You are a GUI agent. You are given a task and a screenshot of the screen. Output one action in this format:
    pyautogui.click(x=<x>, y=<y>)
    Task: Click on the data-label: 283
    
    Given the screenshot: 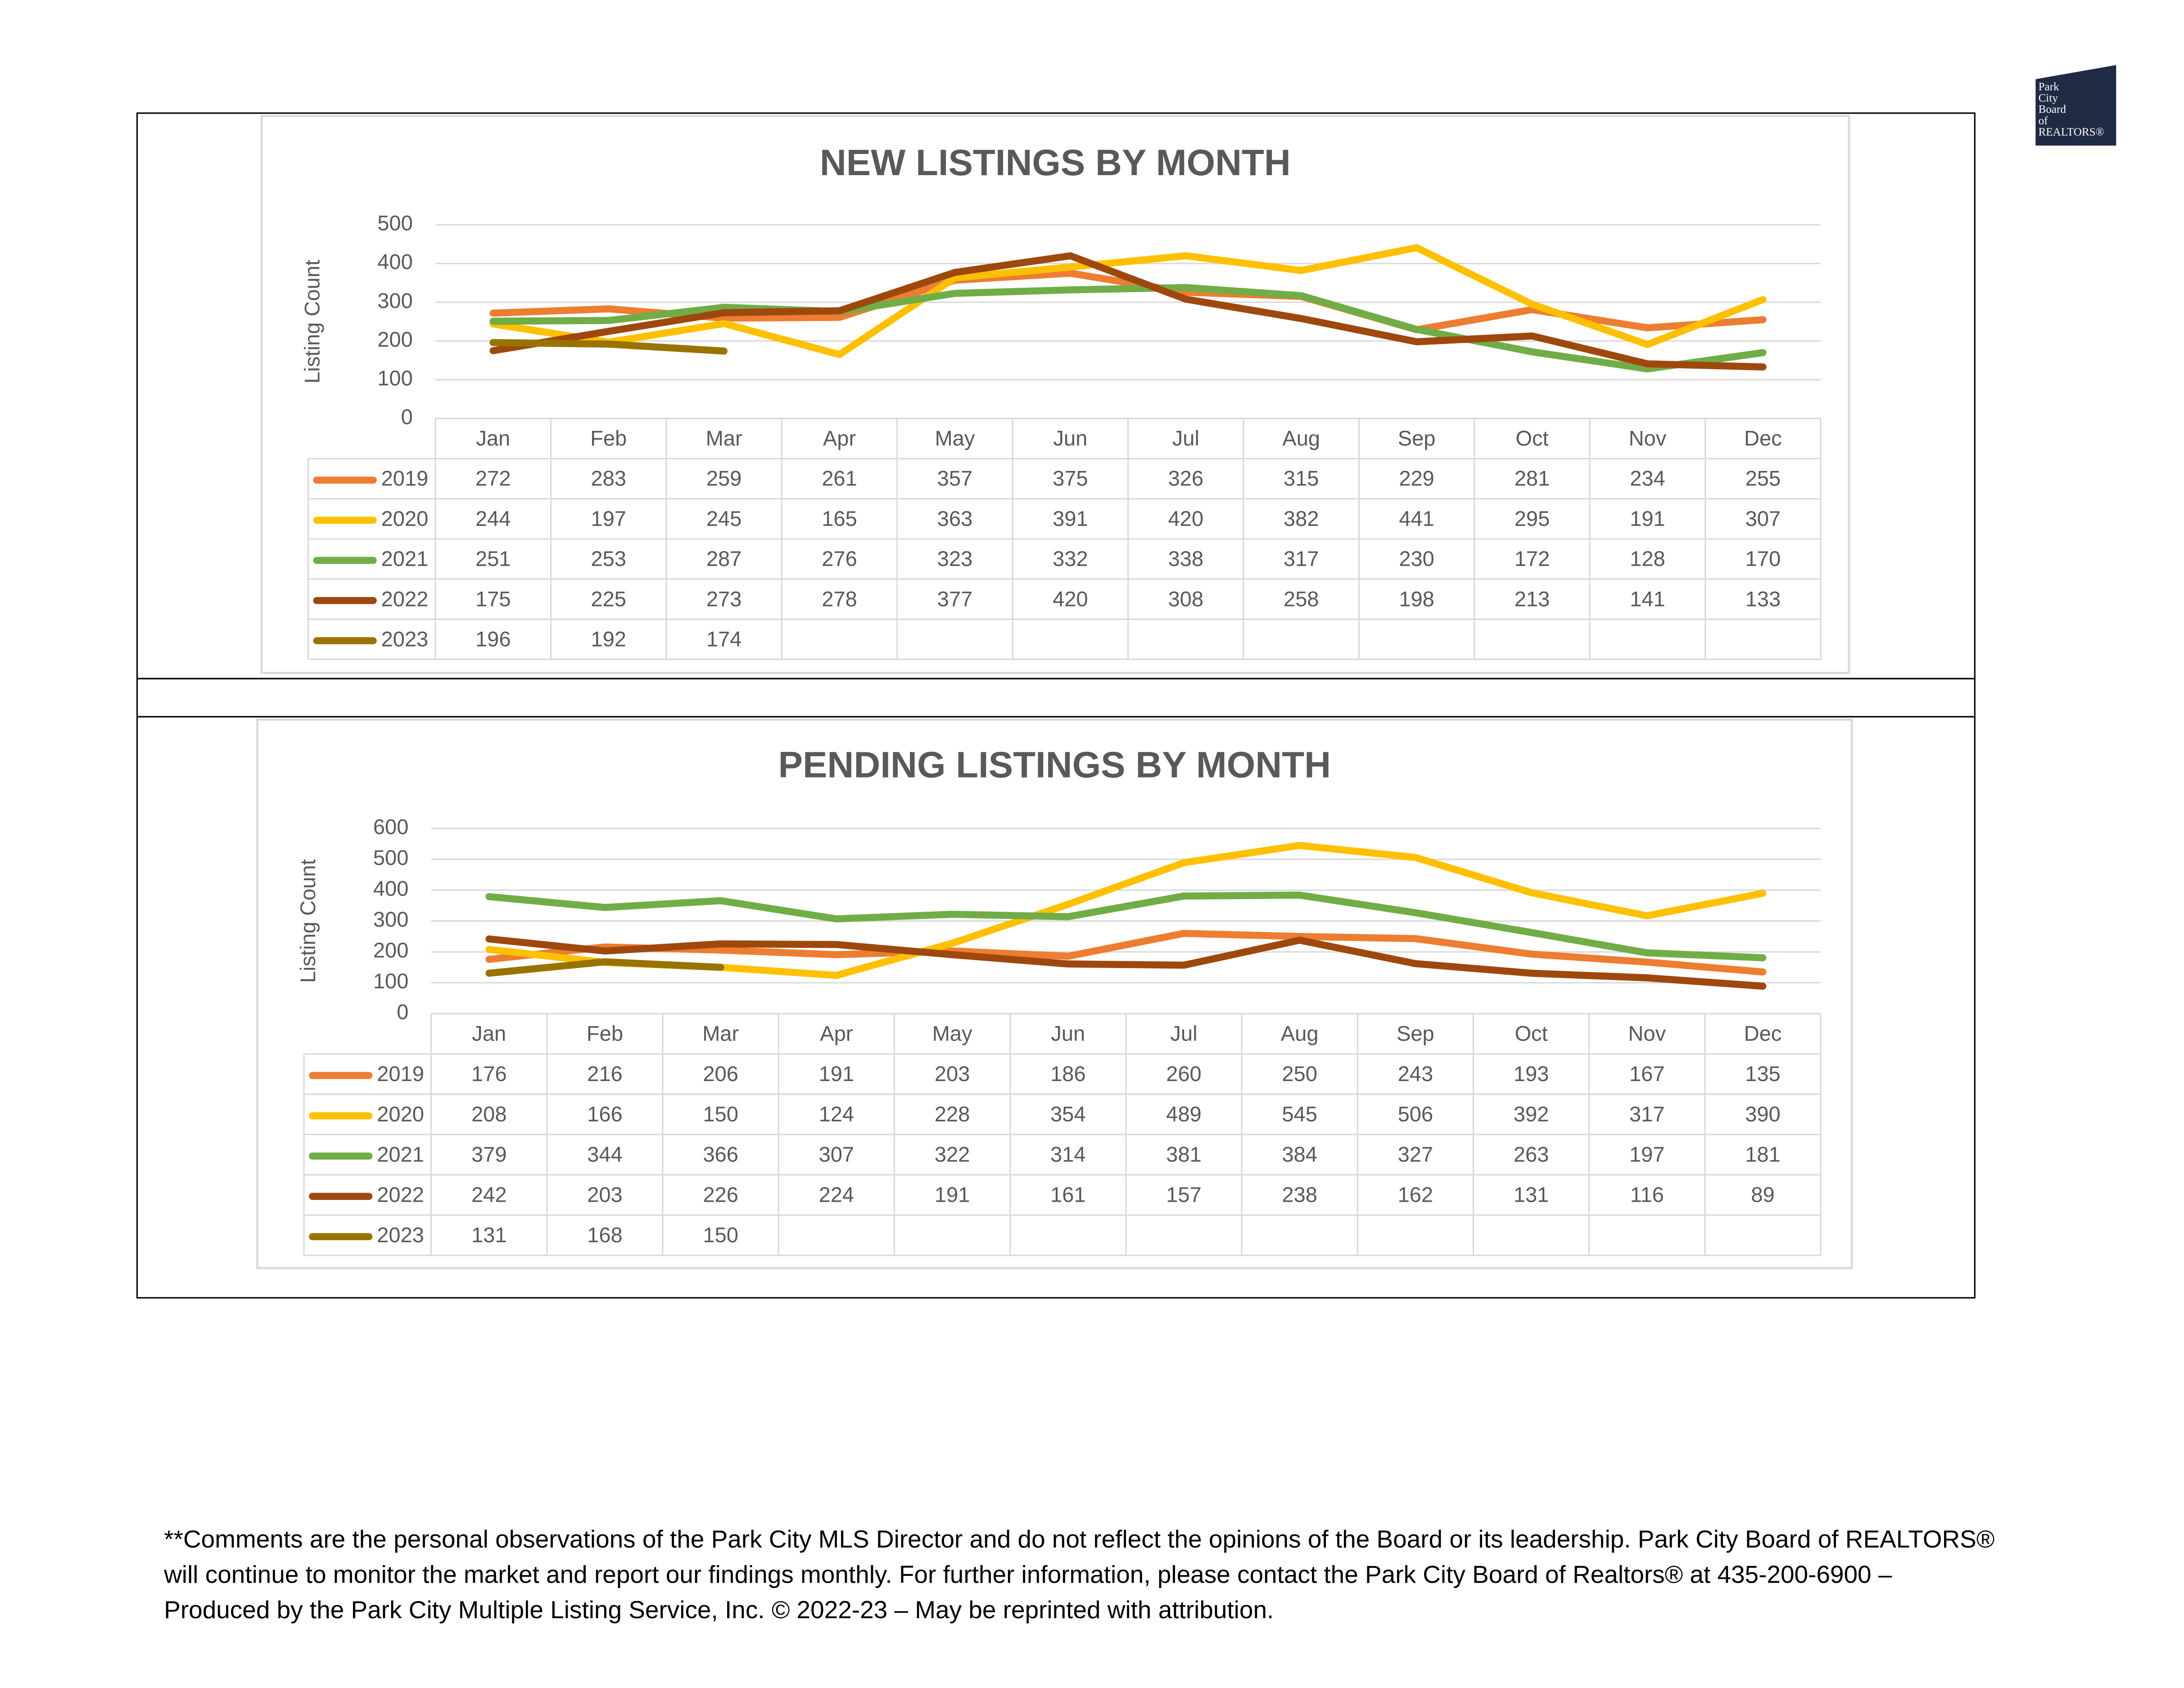 What is the action you would take?
    pyautogui.click(x=609, y=478)
    